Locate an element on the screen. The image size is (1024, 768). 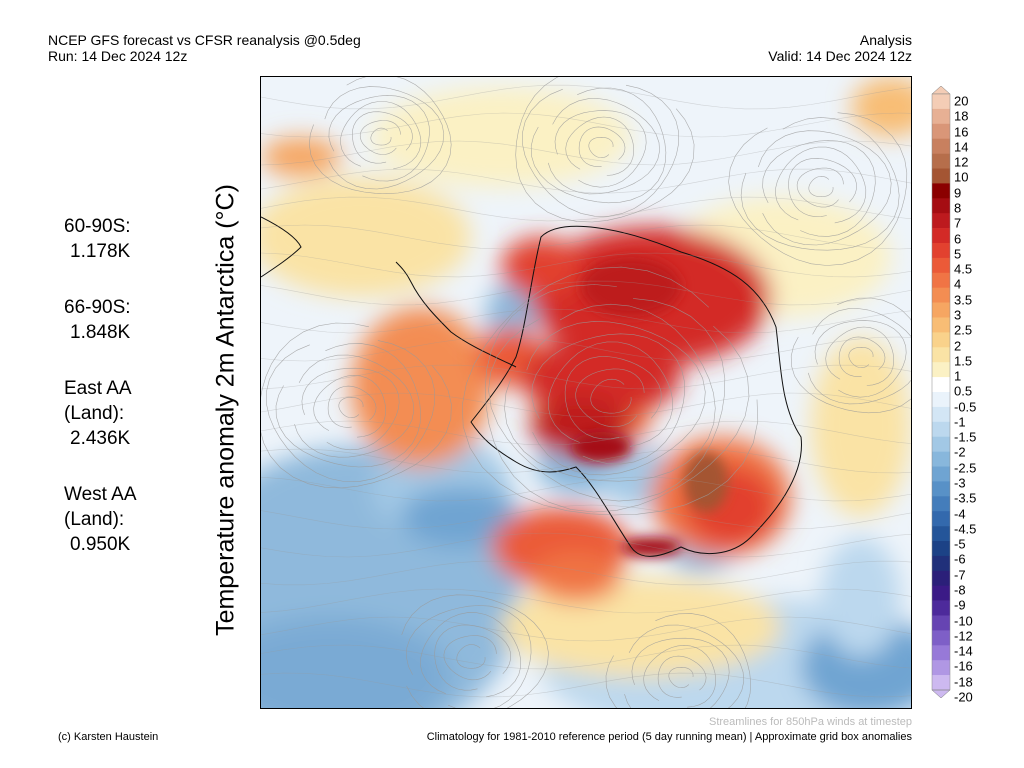
colorbar-tick-label: -1.5 is located at coordinates (965, 437).